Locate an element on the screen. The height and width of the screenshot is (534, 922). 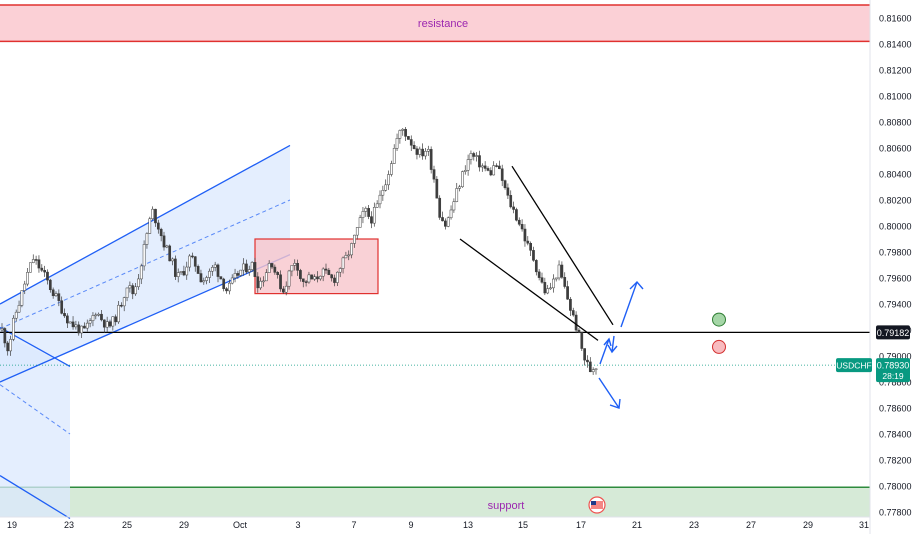
time-tick-label: 13 is located at coordinates (468, 525).